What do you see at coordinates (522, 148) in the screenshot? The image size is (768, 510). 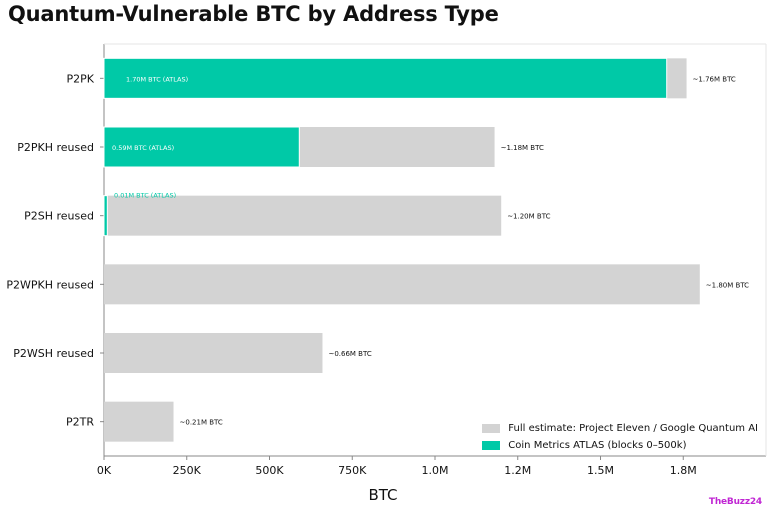 I see `bar-label-full-estimate: ~1.18M BTC` at bounding box center [522, 148].